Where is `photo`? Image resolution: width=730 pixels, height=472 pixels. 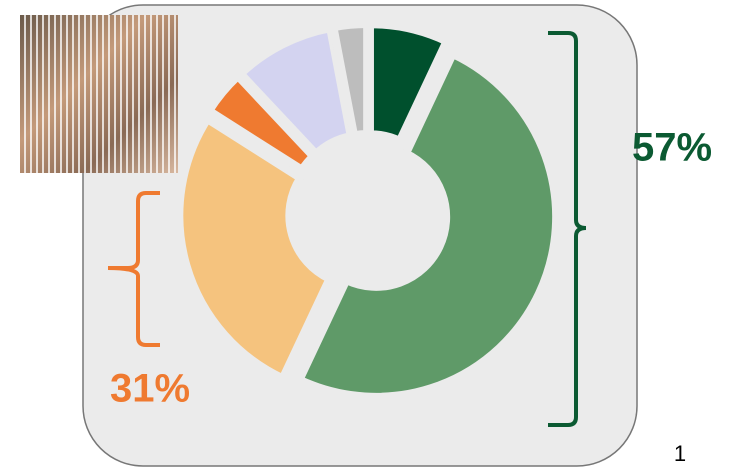 photo is located at coordinates (99, 94).